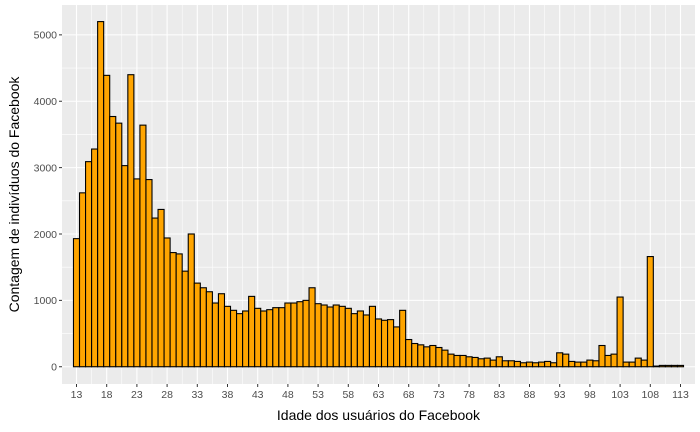 The width and height of the screenshot is (700, 432). I want to click on x-tick-label: 63, so click(379, 395).